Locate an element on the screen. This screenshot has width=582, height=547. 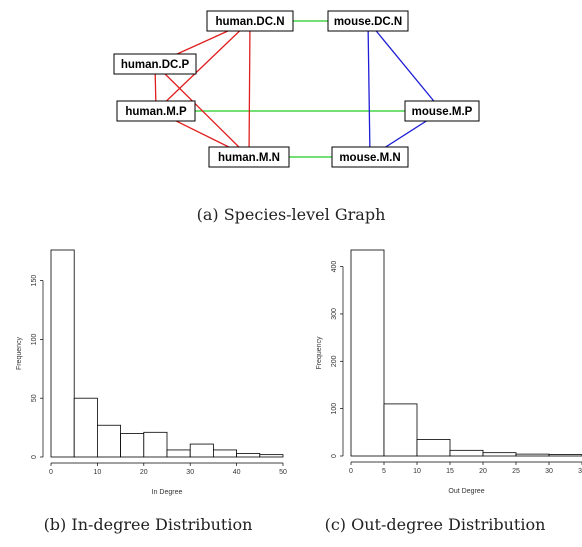
edge-human-dc-n-to-human-m-p is located at coordinates (203, 66).